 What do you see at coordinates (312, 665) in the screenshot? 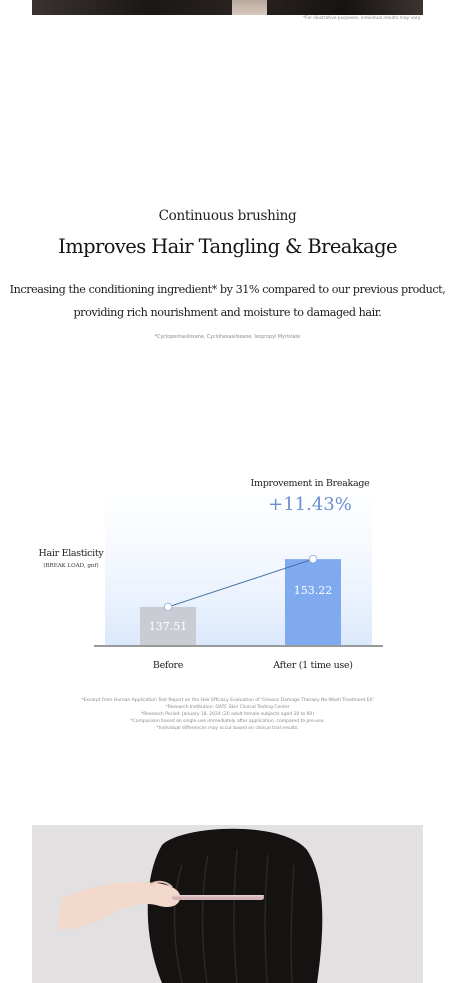
I see `category-label-after: After (1 time use)` at bounding box center [312, 665].